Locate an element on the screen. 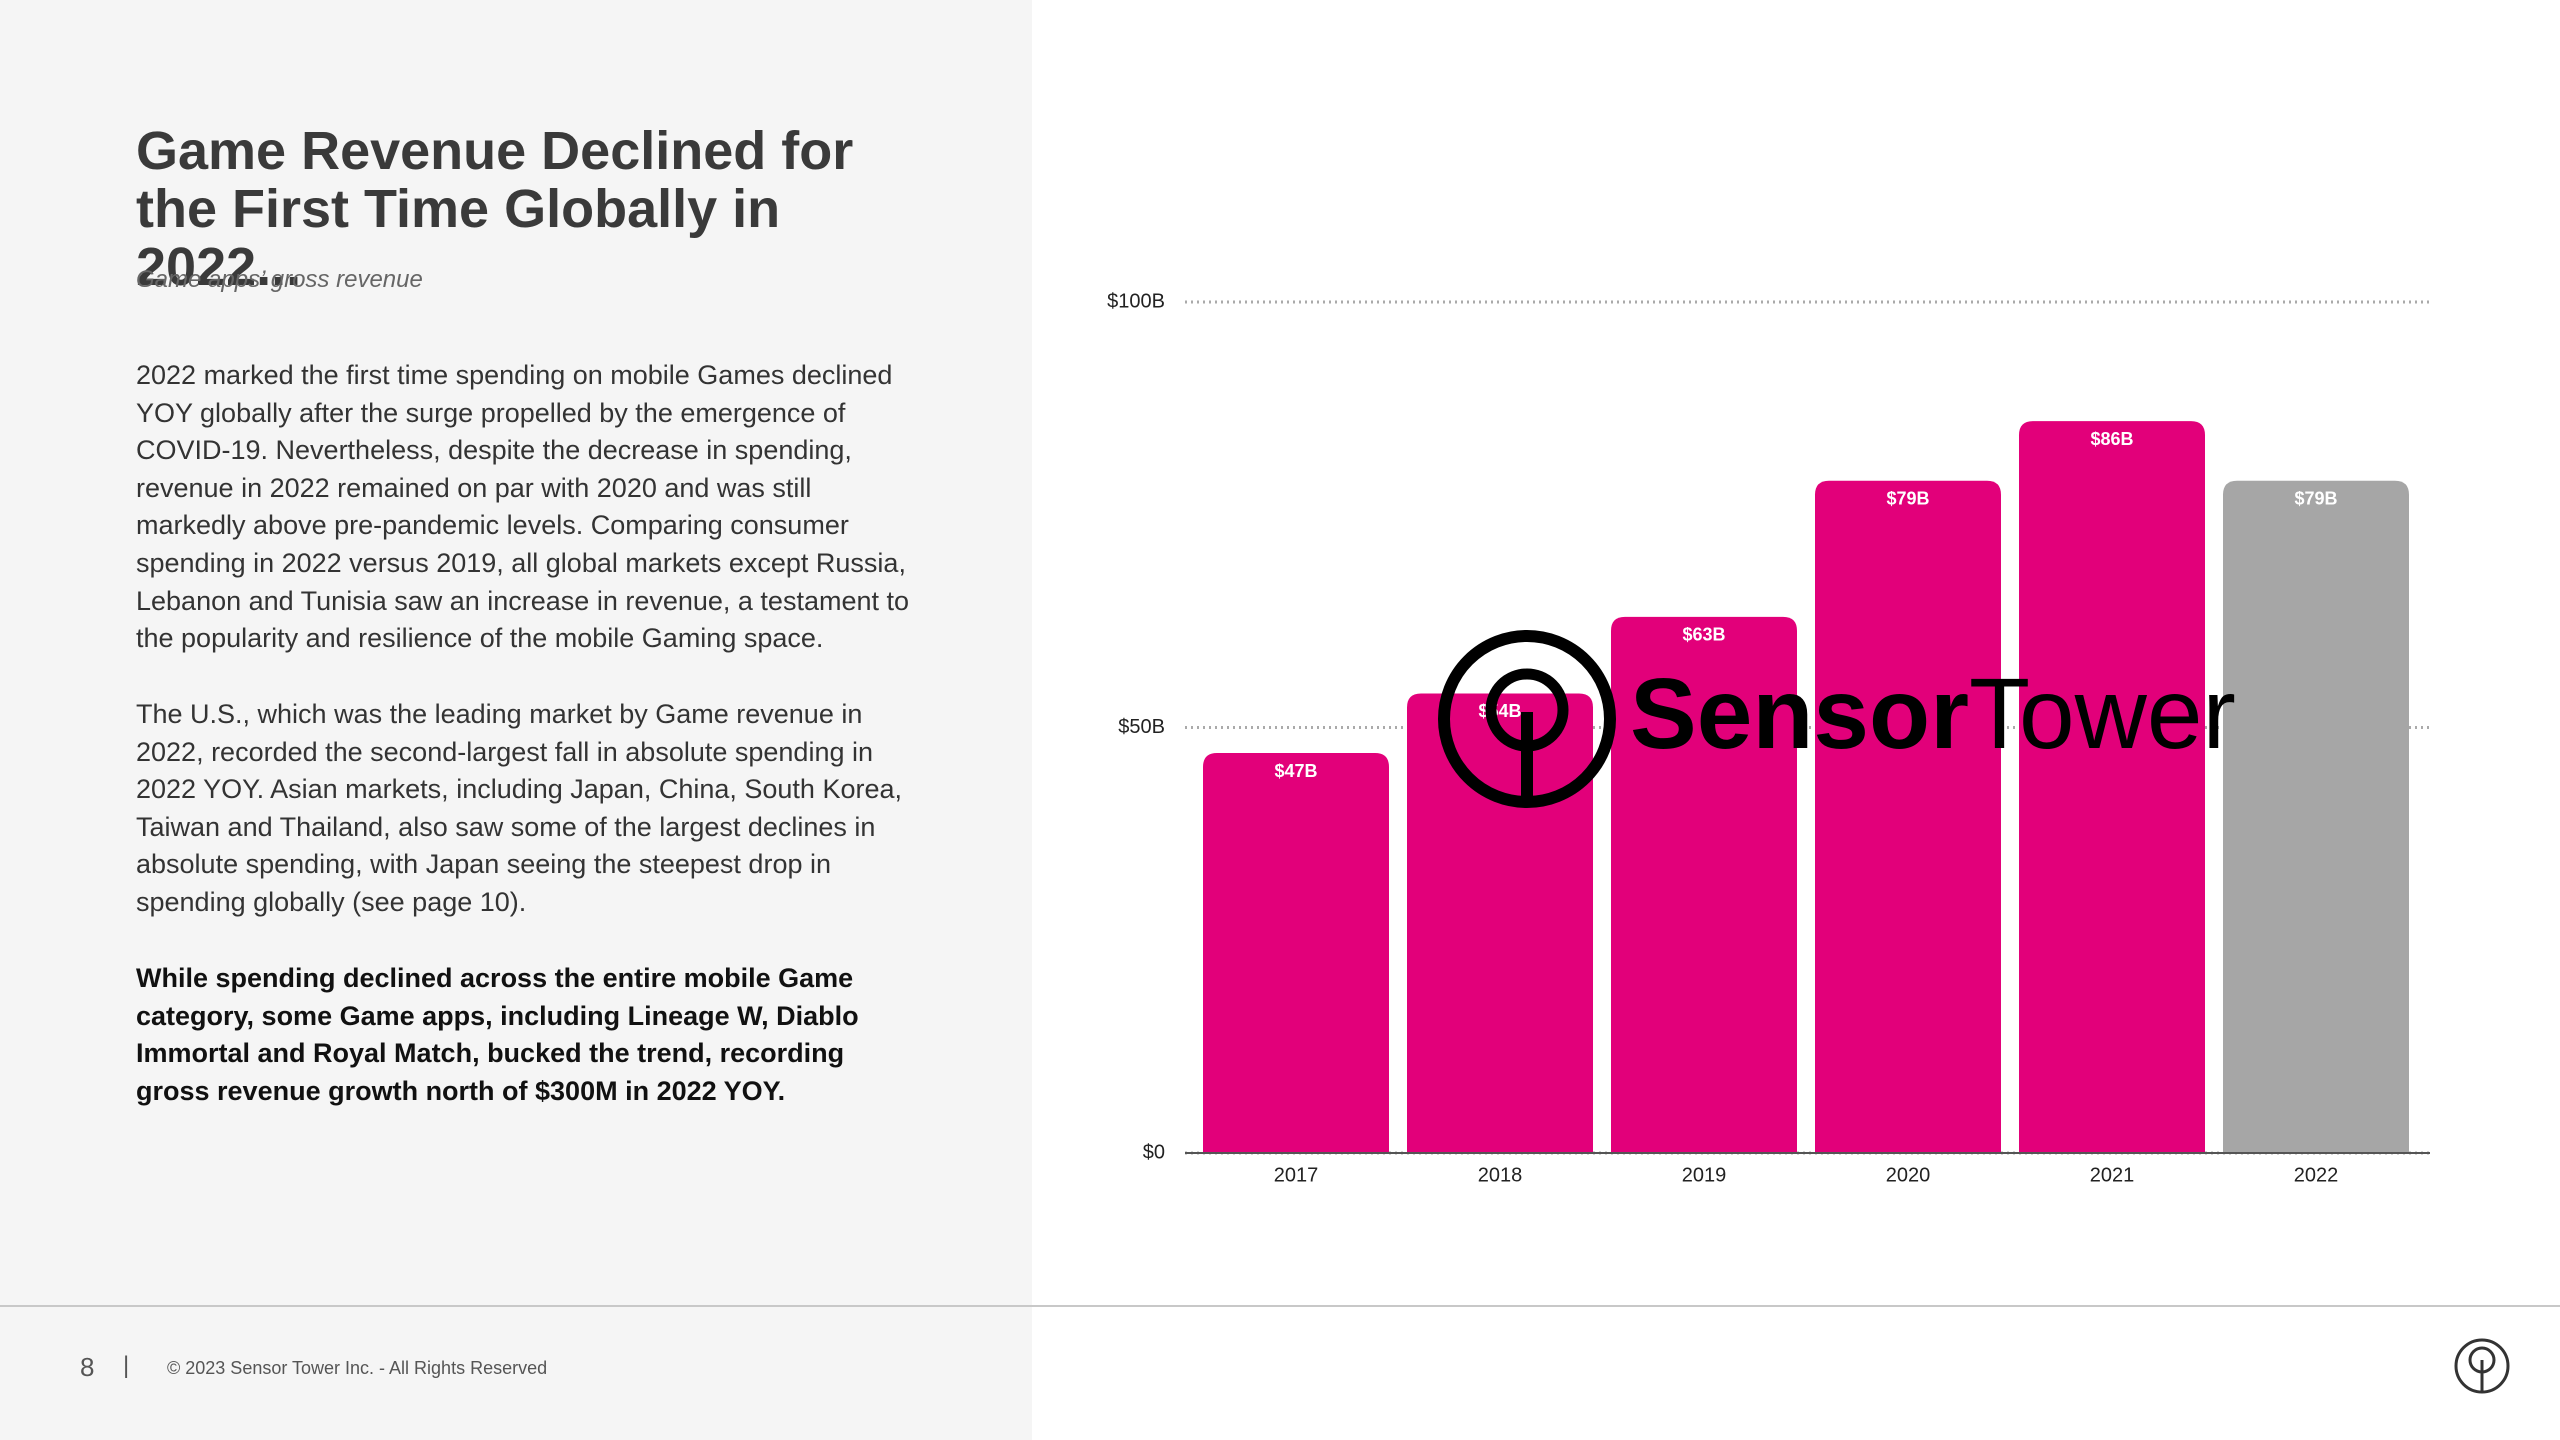 The height and width of the screenshot is (1440, 2560). x-tick-label: 2017 is located at coordinates (1296, 1175).